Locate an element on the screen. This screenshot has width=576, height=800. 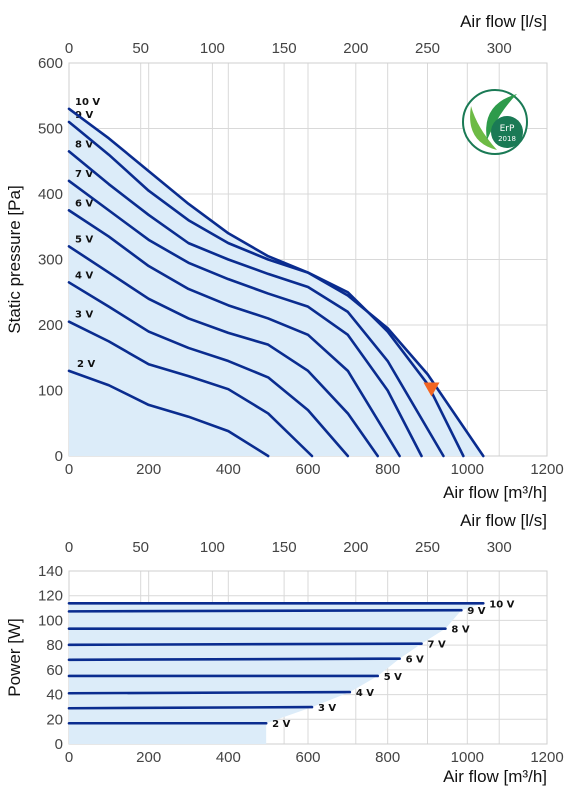
erp-badge-disc is located at coordinates (507, 132).